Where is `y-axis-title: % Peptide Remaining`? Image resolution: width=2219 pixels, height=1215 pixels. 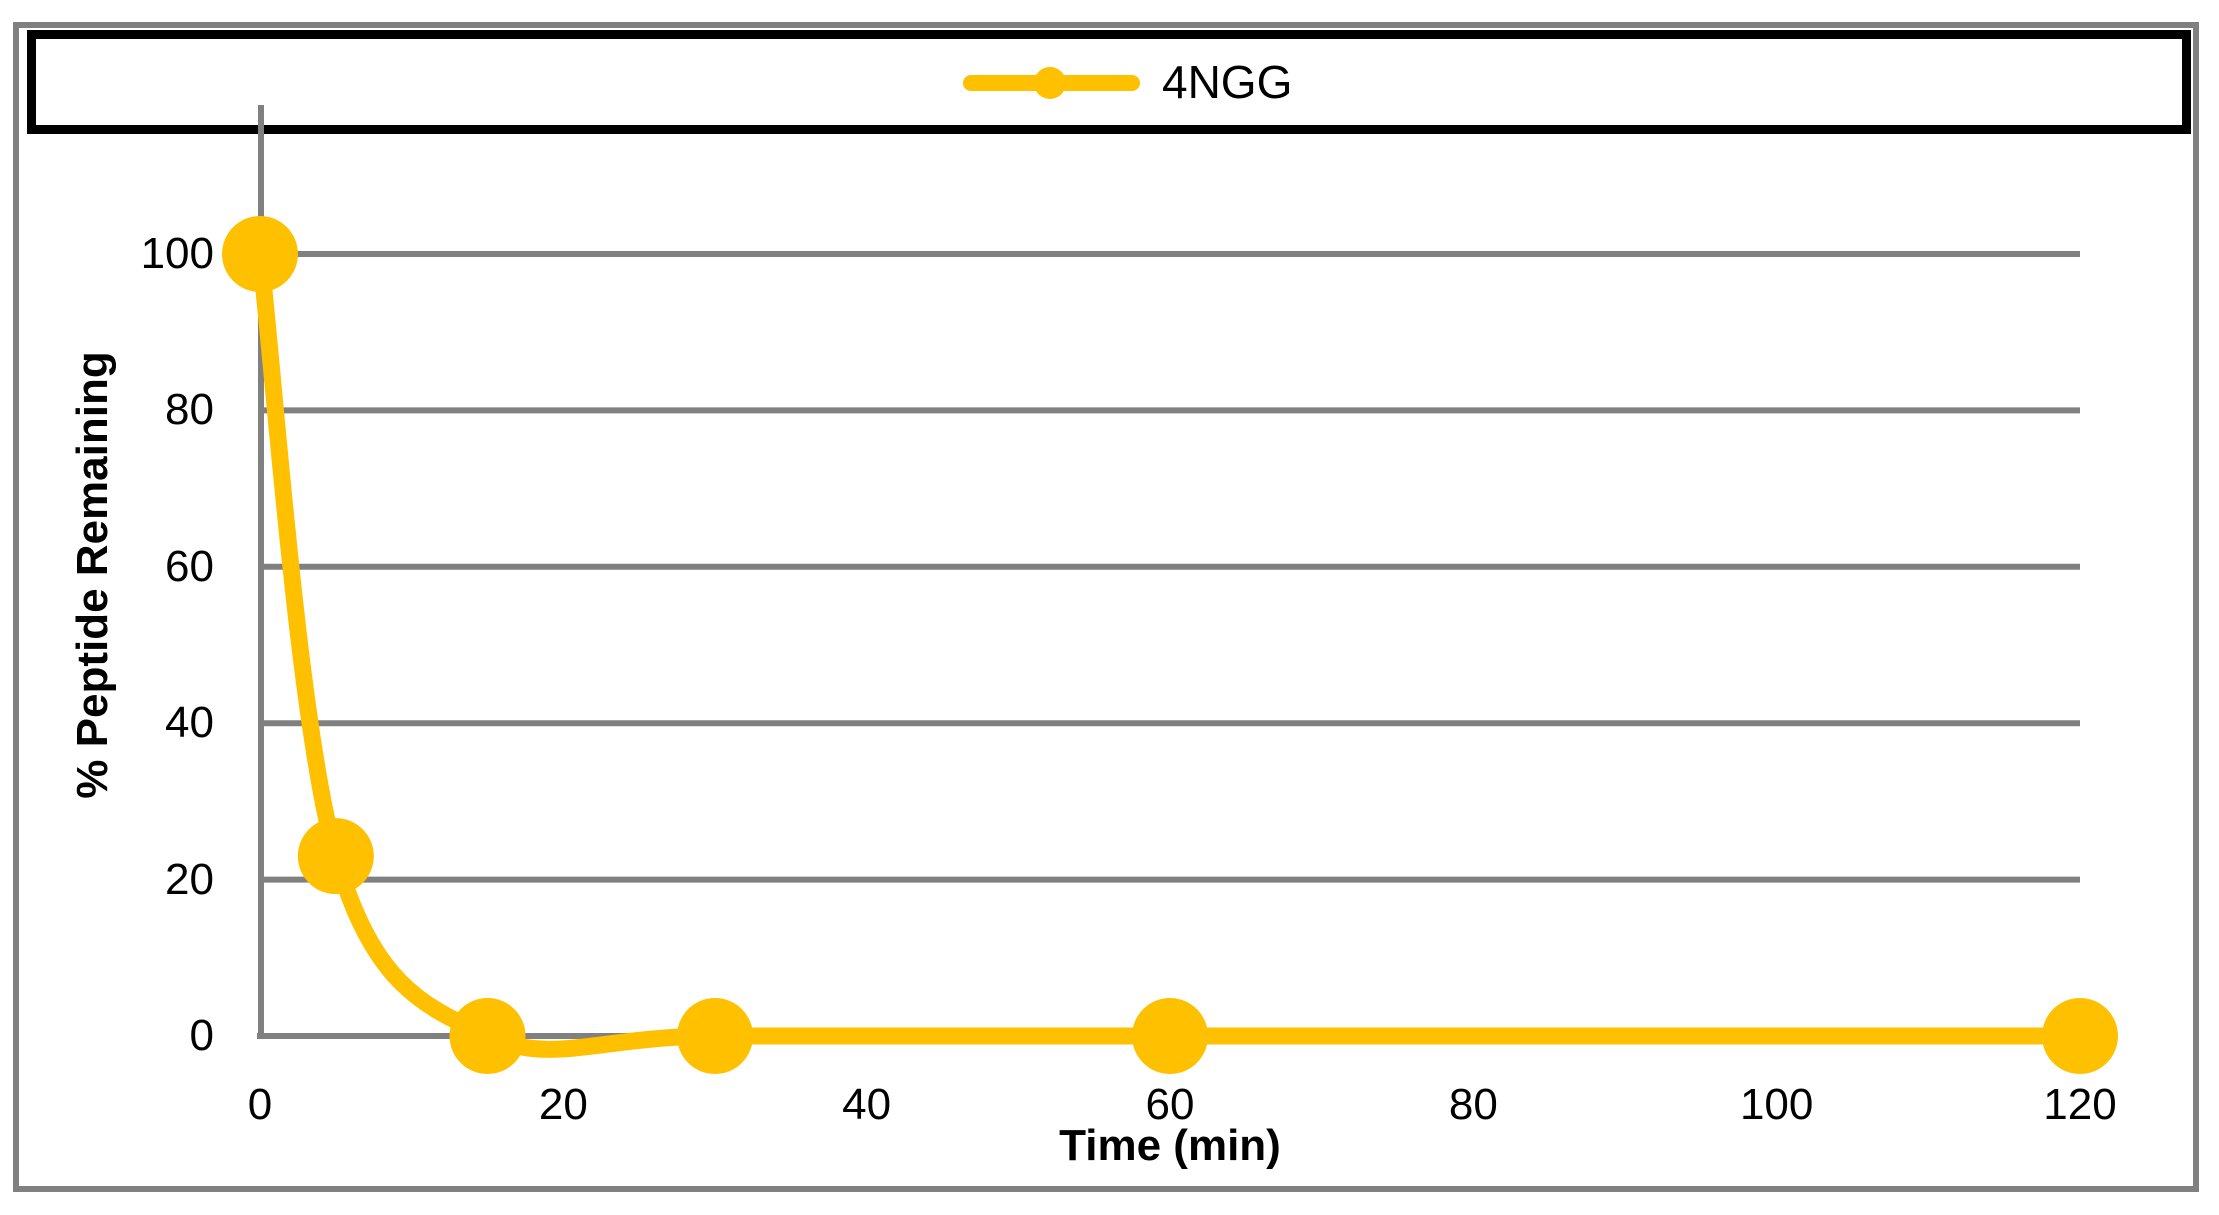
y-axis-title: % Peptide Remaining is located at coordinates (92, 575).